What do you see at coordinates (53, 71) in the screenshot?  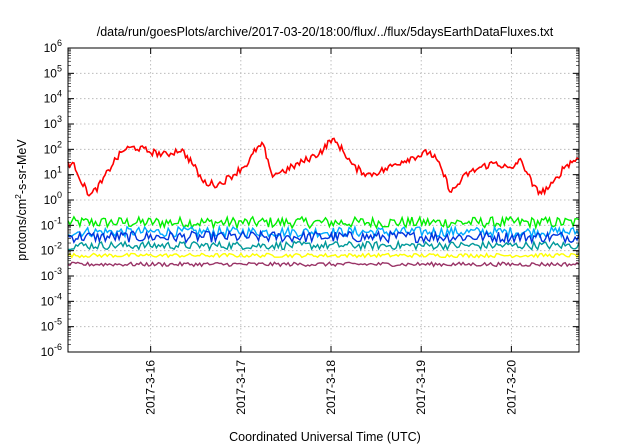 I see `y-tick-label: 10⁵` at bounding box center [53, 71].